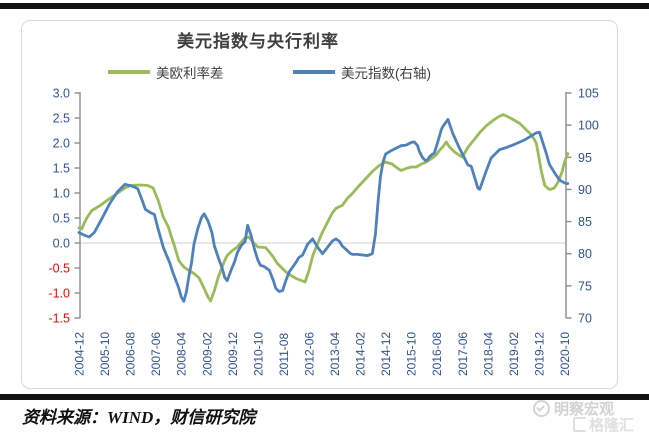 This screenshot has height=442, width=649. Describe the element at coordinates (59, 269) in the screenshot. I see `left-axis-tick-label: -0.5` at that location.